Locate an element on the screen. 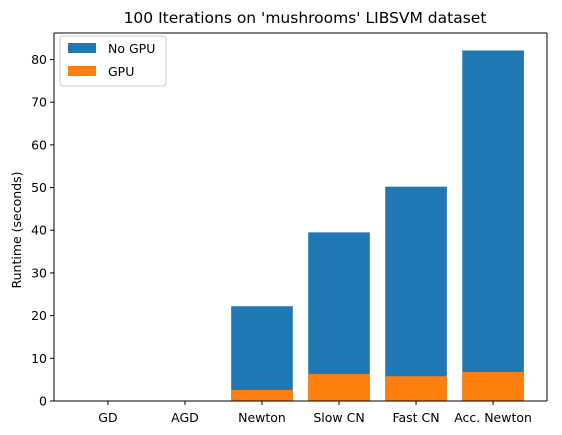 This screenshot has width=562, height=435. y-tick-label: 80 is located at coordinates (39, 59).